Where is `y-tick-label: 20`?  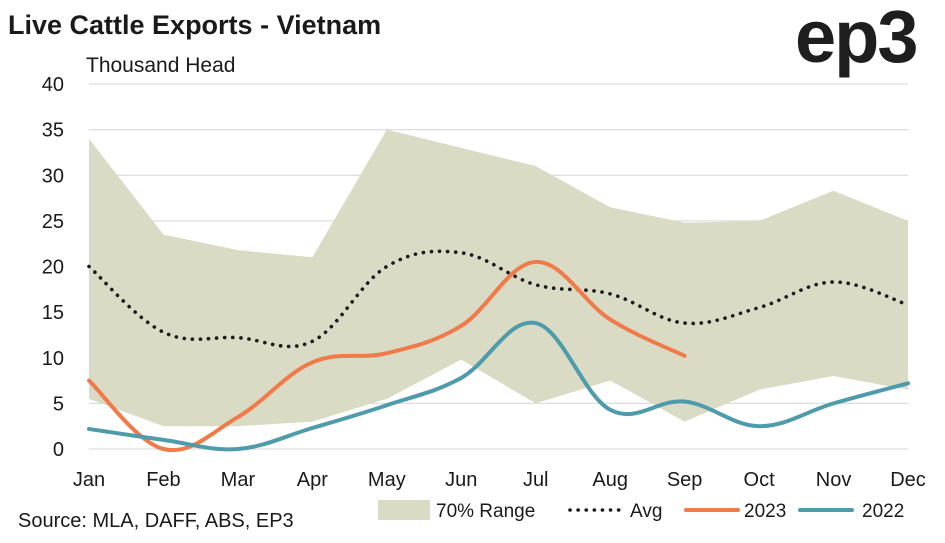 y-tick-label: 20 is located at coordinates (53, 268).